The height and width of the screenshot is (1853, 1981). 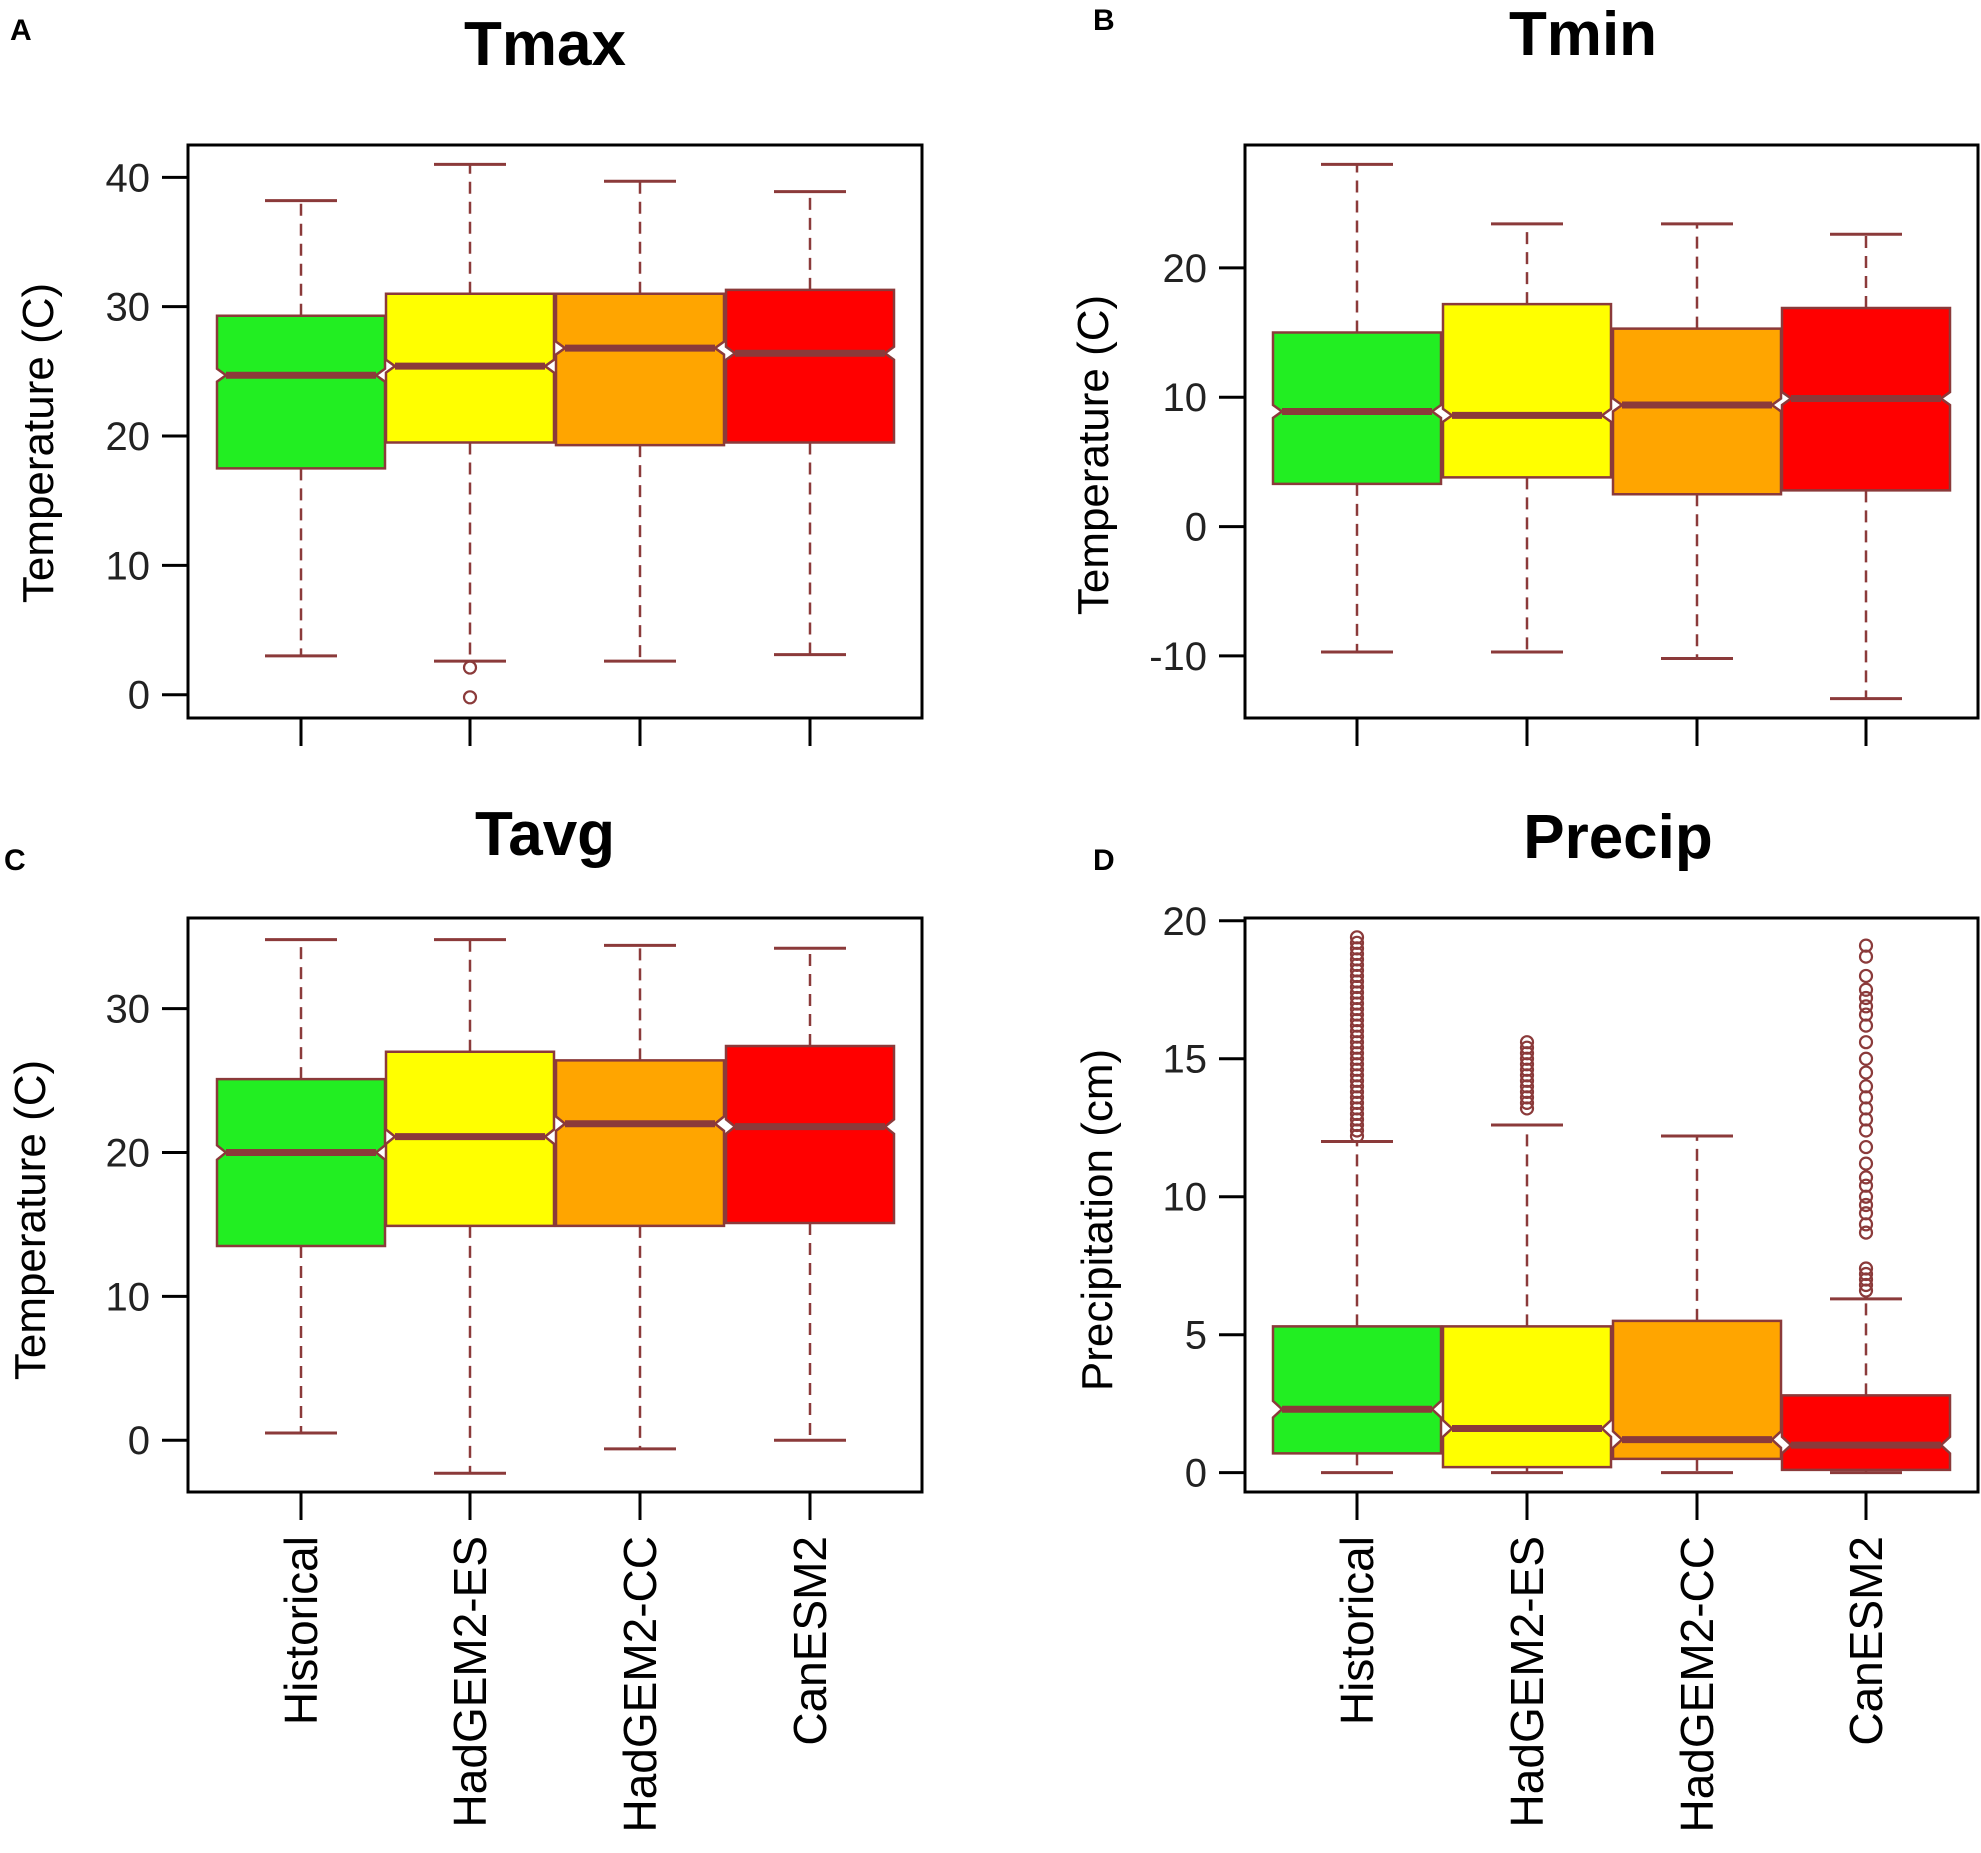 What do you see at coordinates (1866, 1641) in the screenshot?
I see `category-label-precip-canesm2: CanESM2` at bounding box center [1866, 1641].